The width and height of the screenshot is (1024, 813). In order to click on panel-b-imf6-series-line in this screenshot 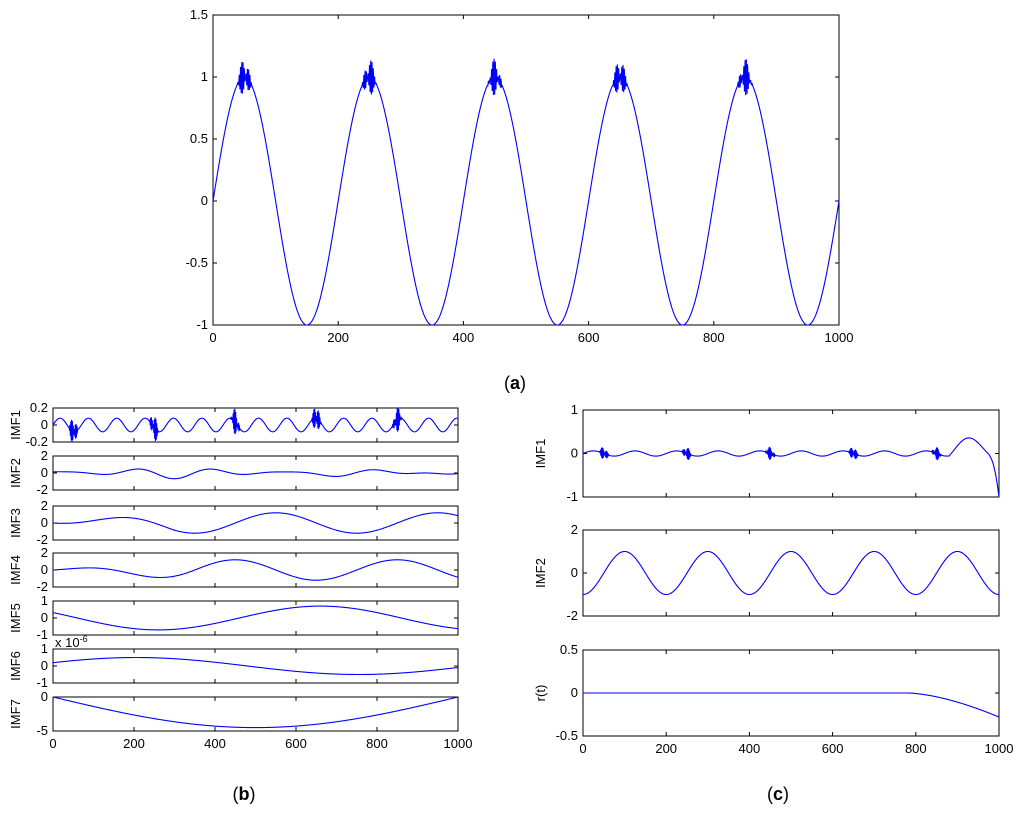, I will do `click(255, 666)`.